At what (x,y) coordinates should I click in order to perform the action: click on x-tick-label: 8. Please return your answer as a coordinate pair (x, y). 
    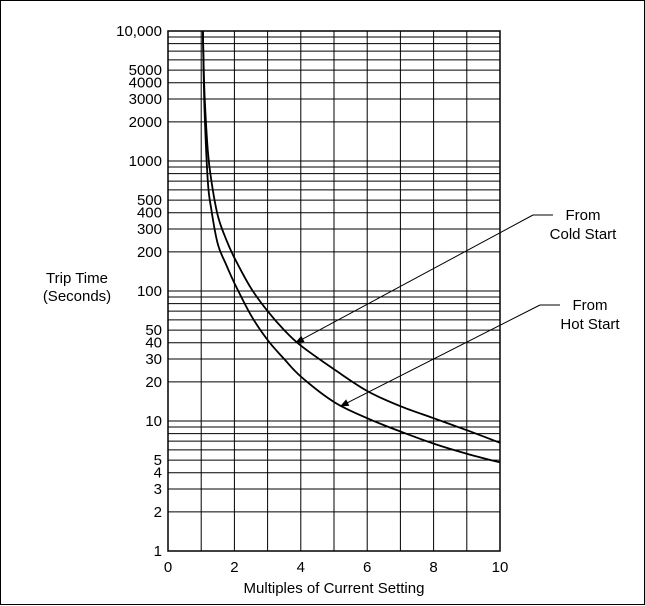
    Looking at the image, I should click on (433, 567).